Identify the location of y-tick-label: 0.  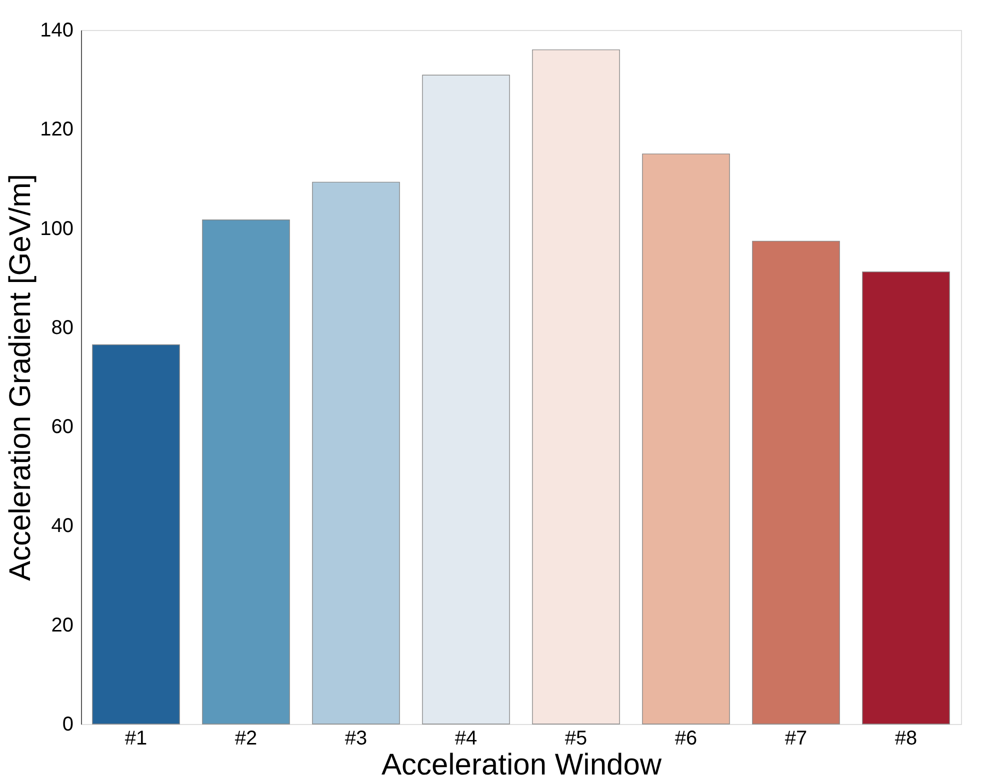
(68, 725).